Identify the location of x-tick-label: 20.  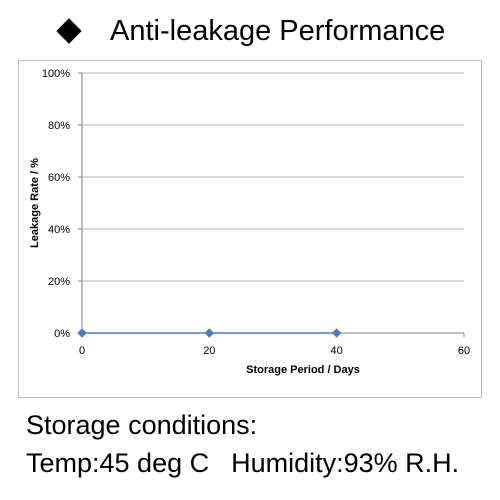
(209, 351).